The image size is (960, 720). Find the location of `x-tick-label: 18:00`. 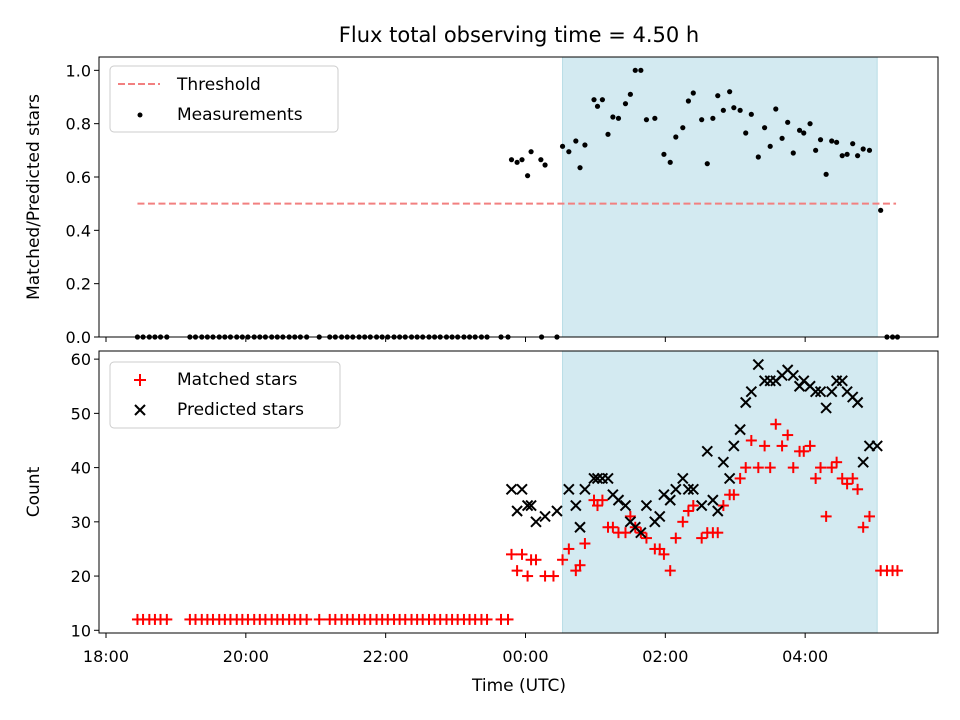

x-tick-label: 18:00 is located at coordinates (106, 656).